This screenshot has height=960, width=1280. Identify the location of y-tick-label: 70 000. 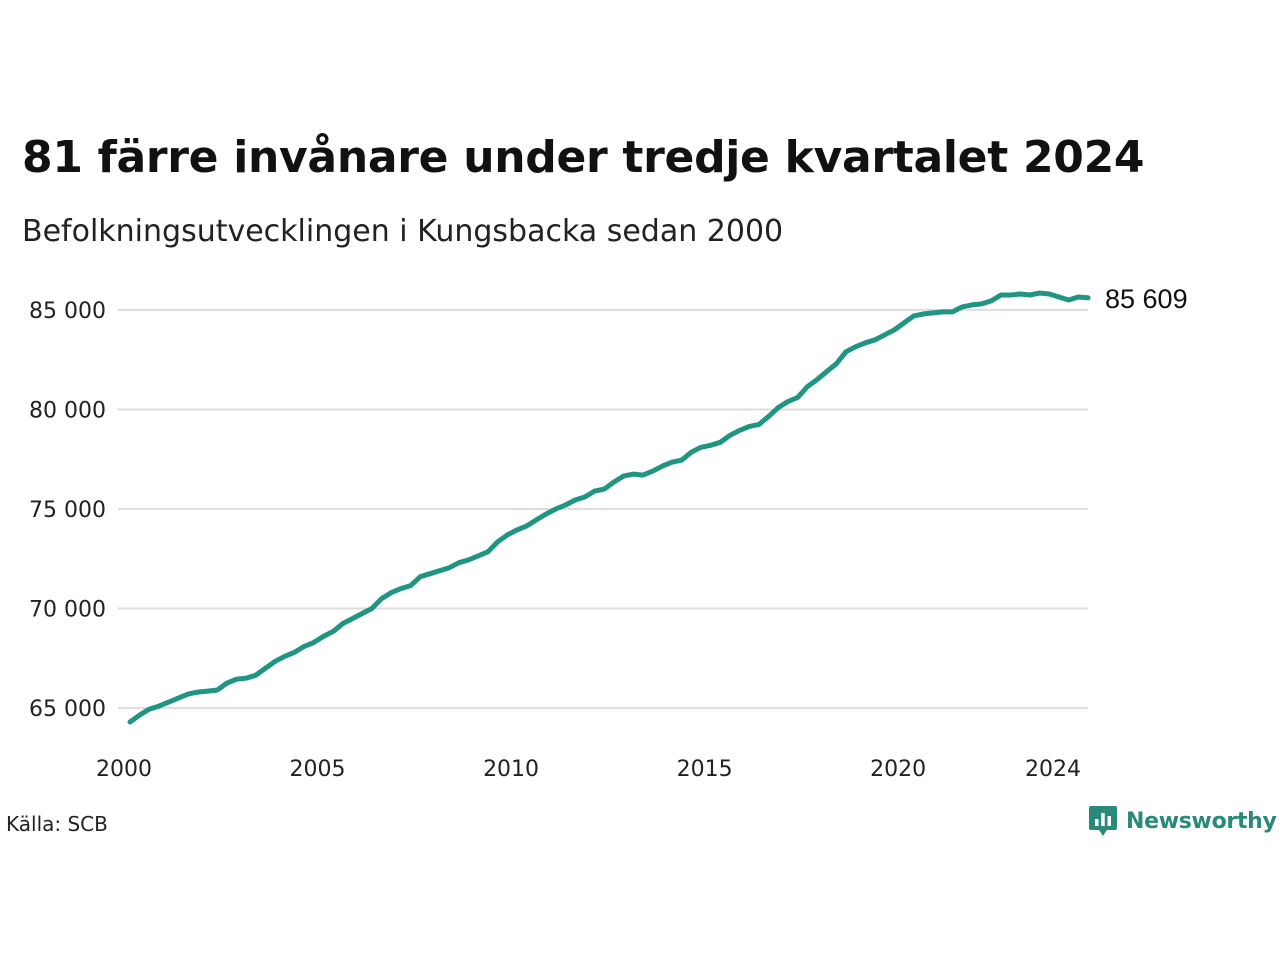
(67, 610).